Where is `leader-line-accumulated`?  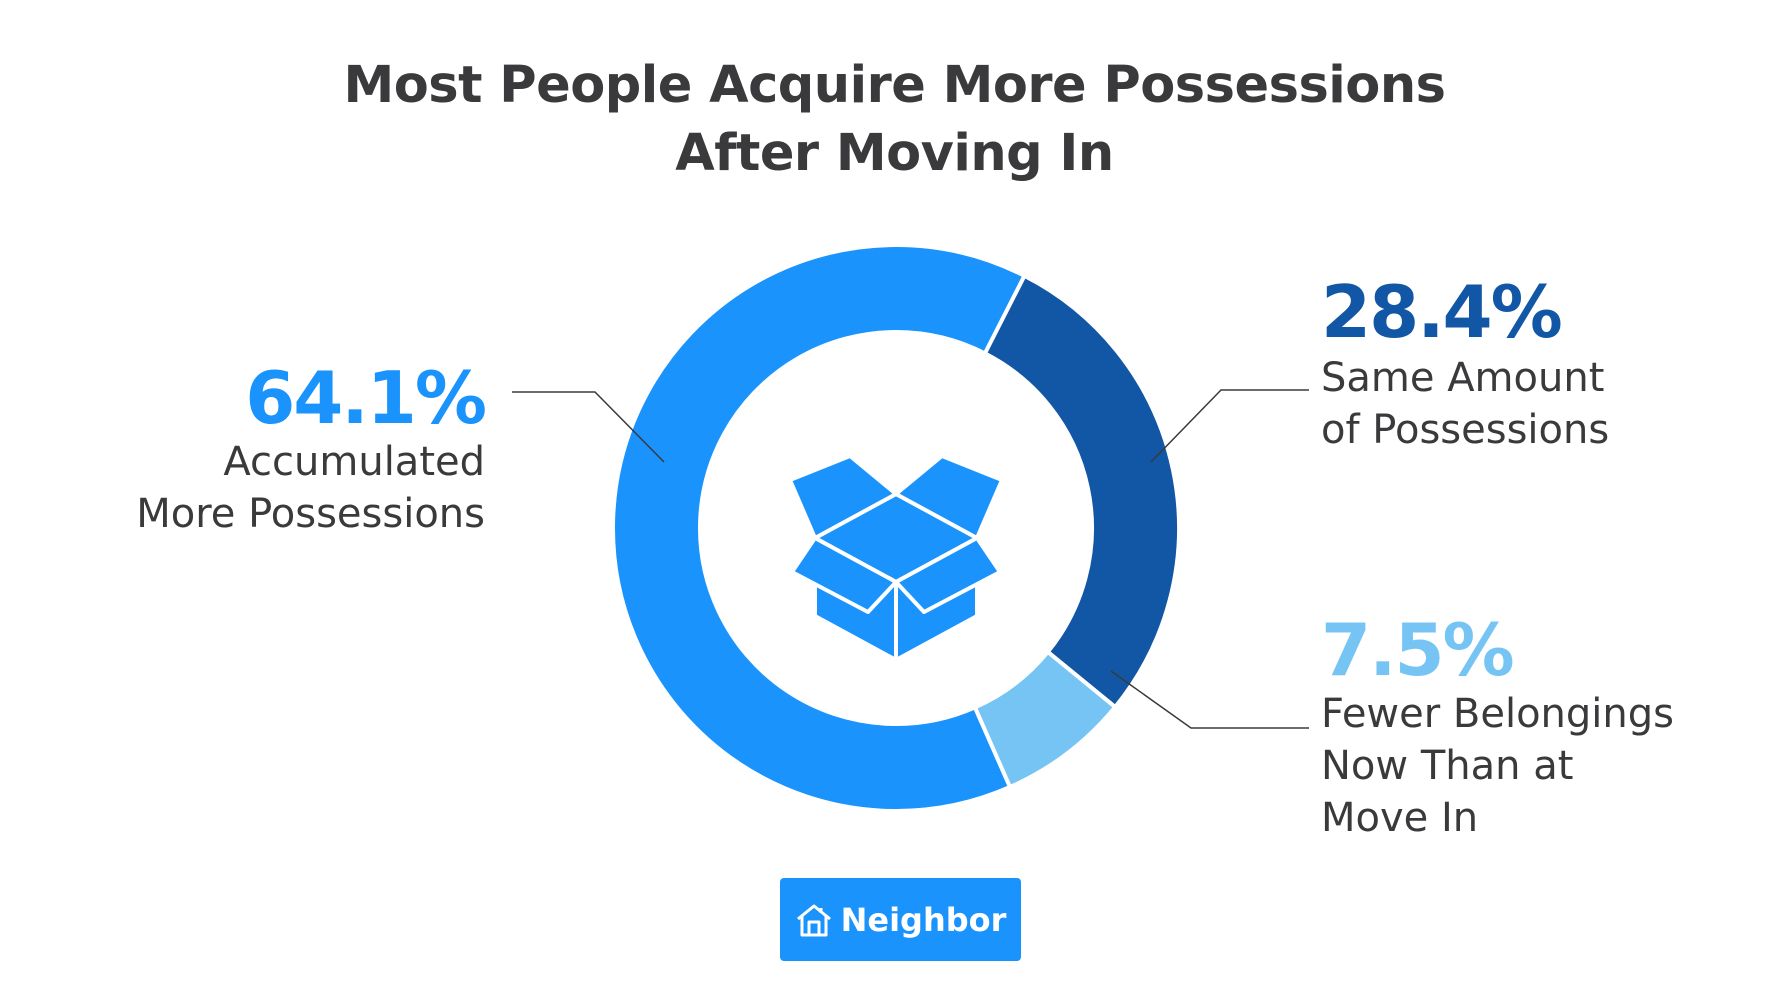 leader-line-accumulated is located at coordinates (588, 427).